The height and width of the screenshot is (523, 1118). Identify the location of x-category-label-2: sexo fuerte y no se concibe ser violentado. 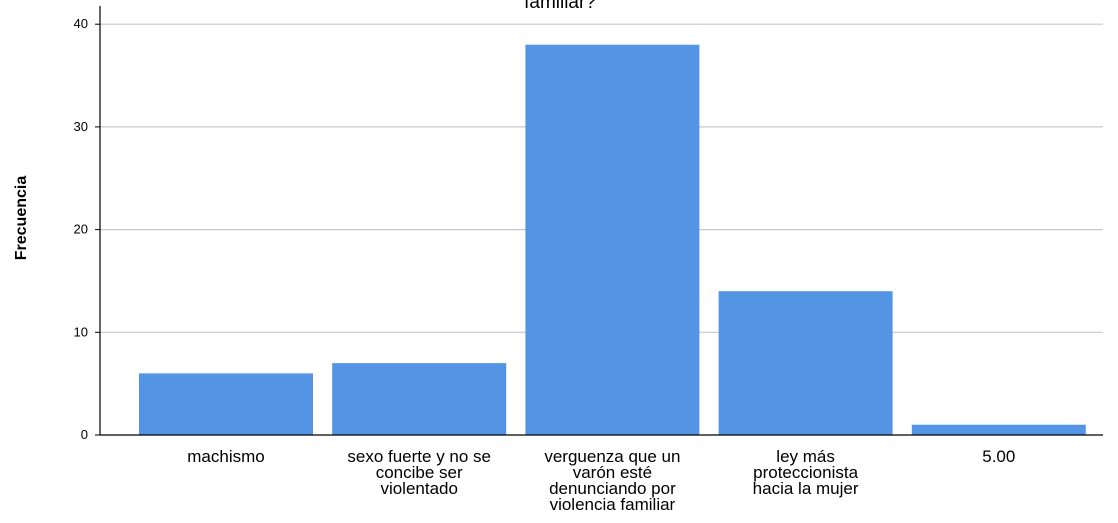
(419, 472).